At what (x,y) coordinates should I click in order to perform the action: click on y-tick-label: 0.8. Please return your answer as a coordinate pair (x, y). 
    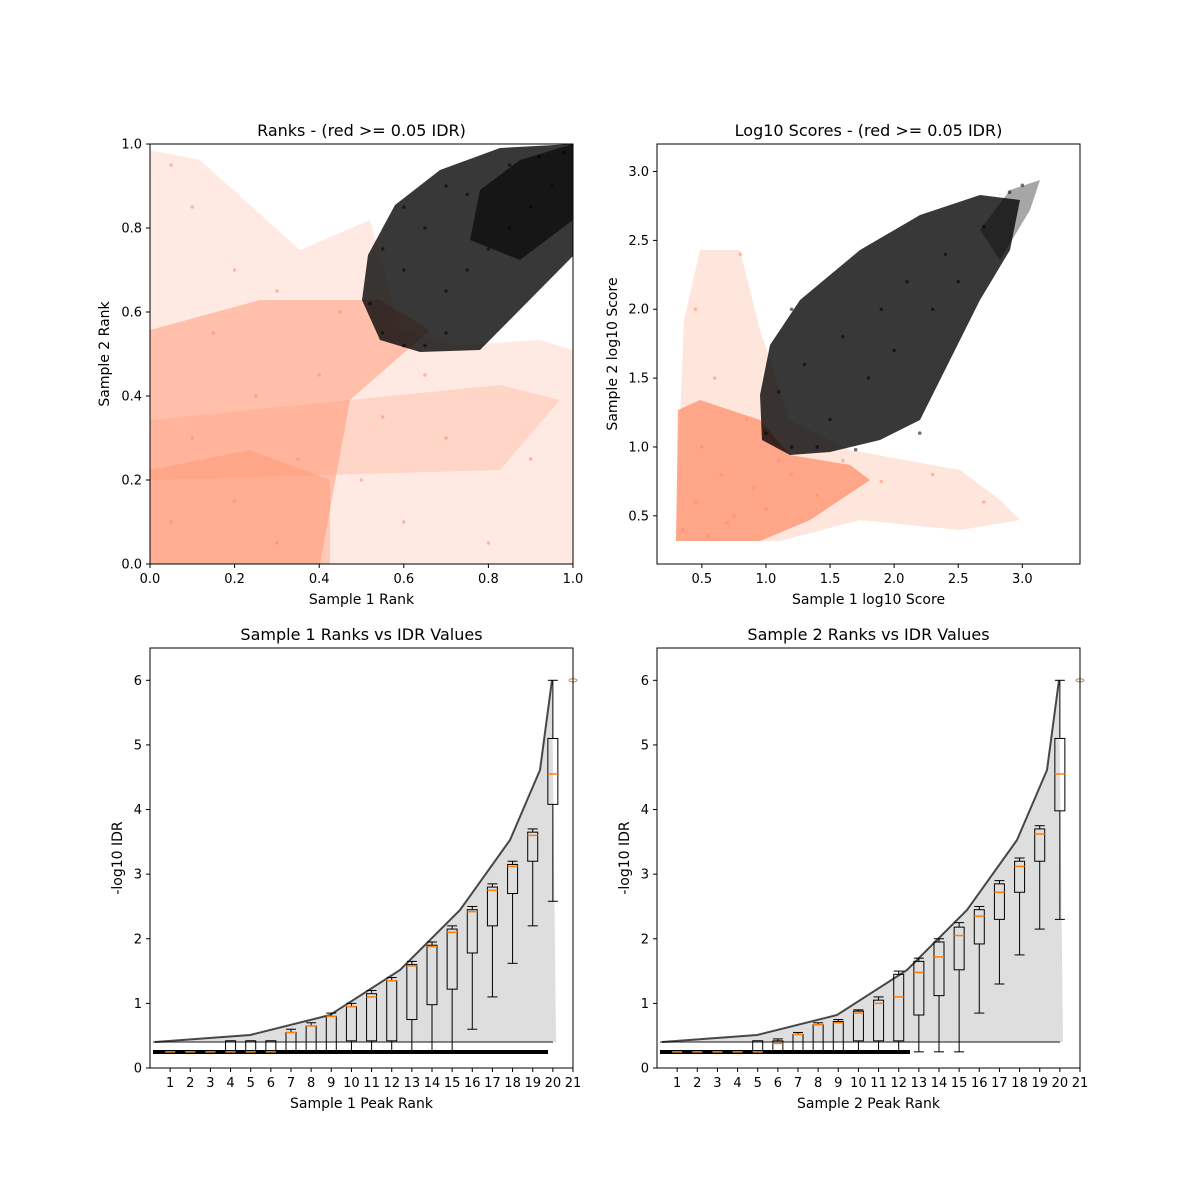
    Looking at the image, I should click on (131, 229).